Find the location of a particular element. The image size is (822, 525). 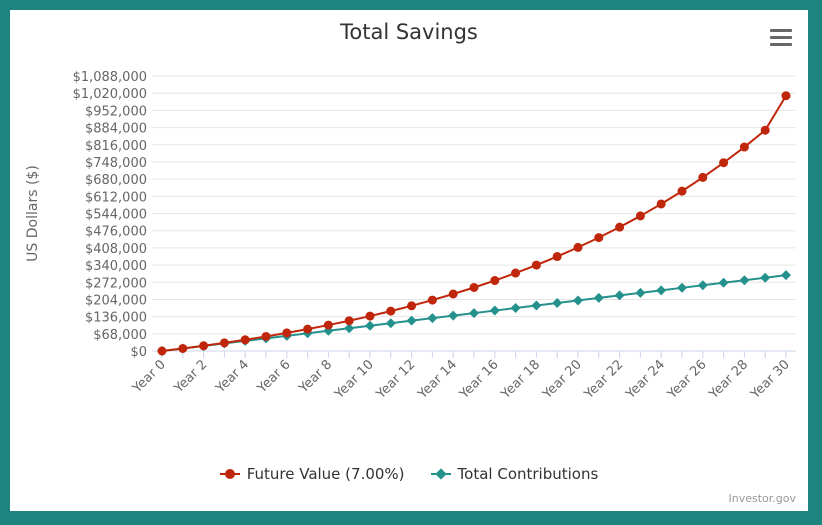

x-tick-label: Year 22 is located at coordinates (603, 379).